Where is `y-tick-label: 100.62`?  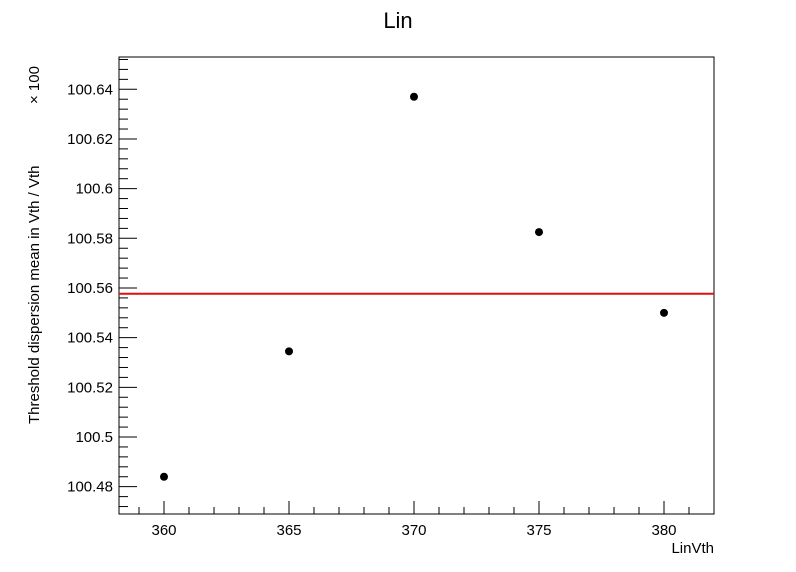 y-tick-label: 100.62 is located at coordinates (90, 139).